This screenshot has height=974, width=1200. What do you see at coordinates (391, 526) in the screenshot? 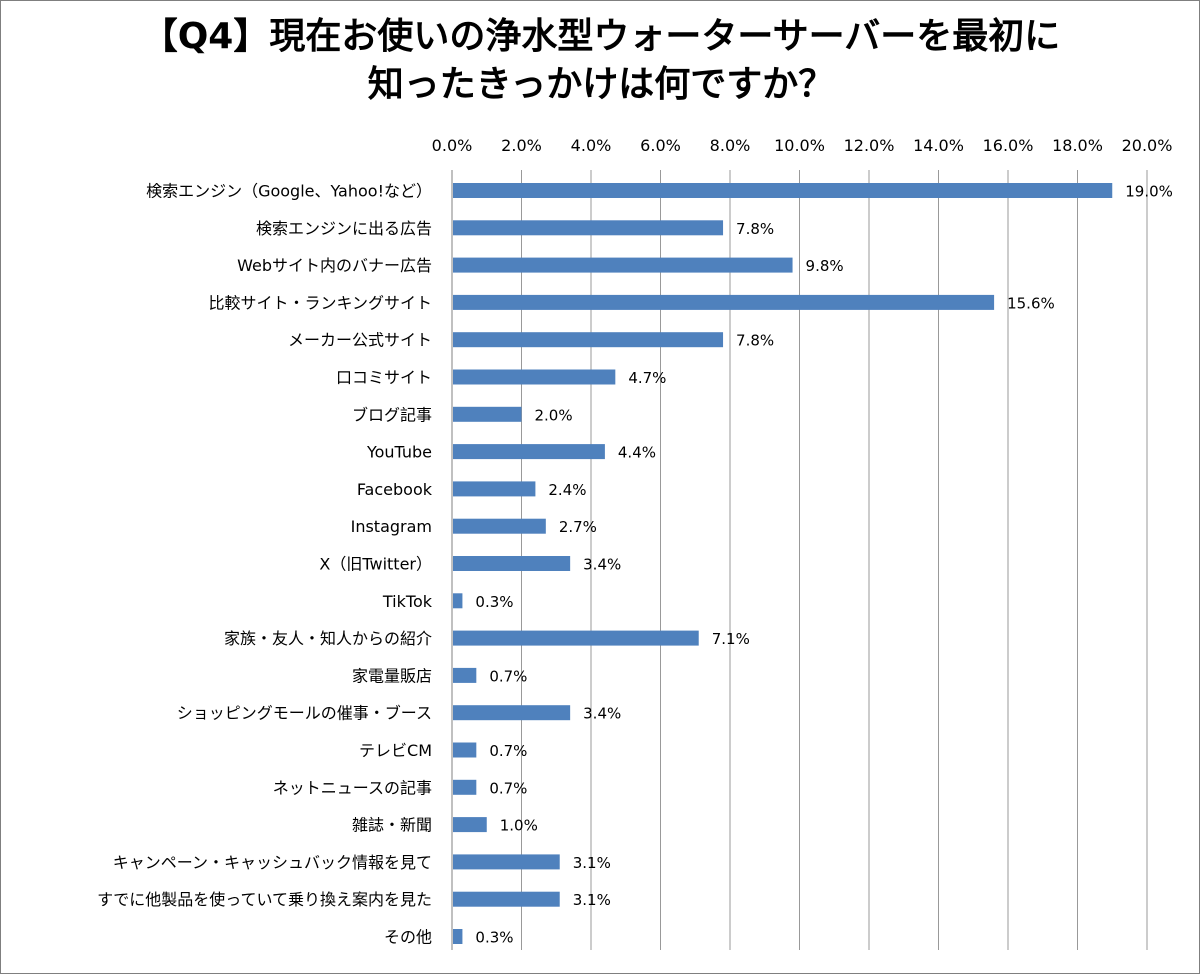
I see `category-label: Instagram` at bounding box center [391, 526].